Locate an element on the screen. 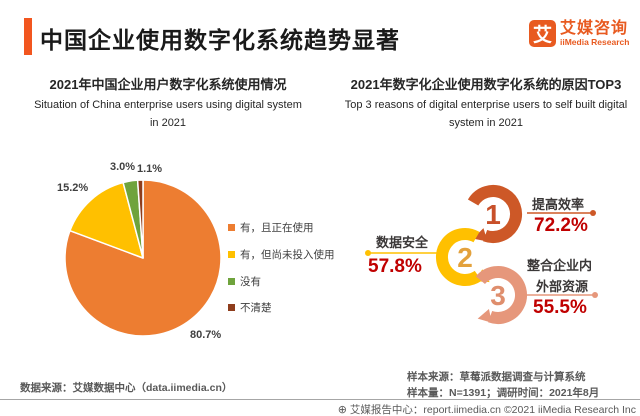 Image resolution: width=640 pixels, height=416 pixels. legend-item: 有，且正在使用 is located at coordinates (271, 227).